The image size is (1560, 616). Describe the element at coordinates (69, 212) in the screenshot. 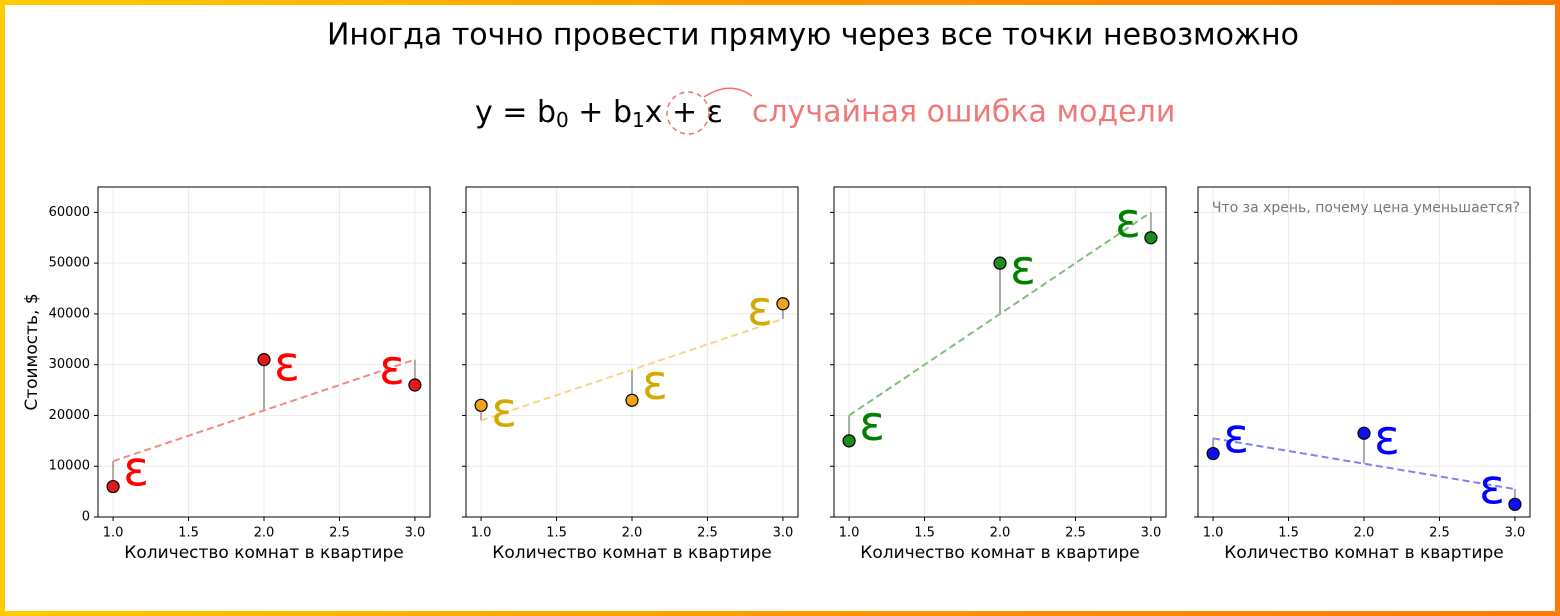

I see `y-tick-label: 60000` at that location.